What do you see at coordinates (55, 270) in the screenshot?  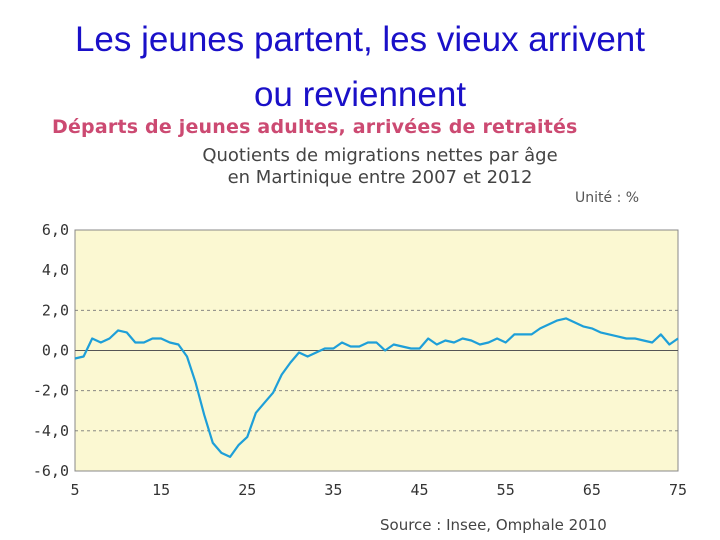 I see `y-tick-label: 4,0` at bounding box center [55, 270].